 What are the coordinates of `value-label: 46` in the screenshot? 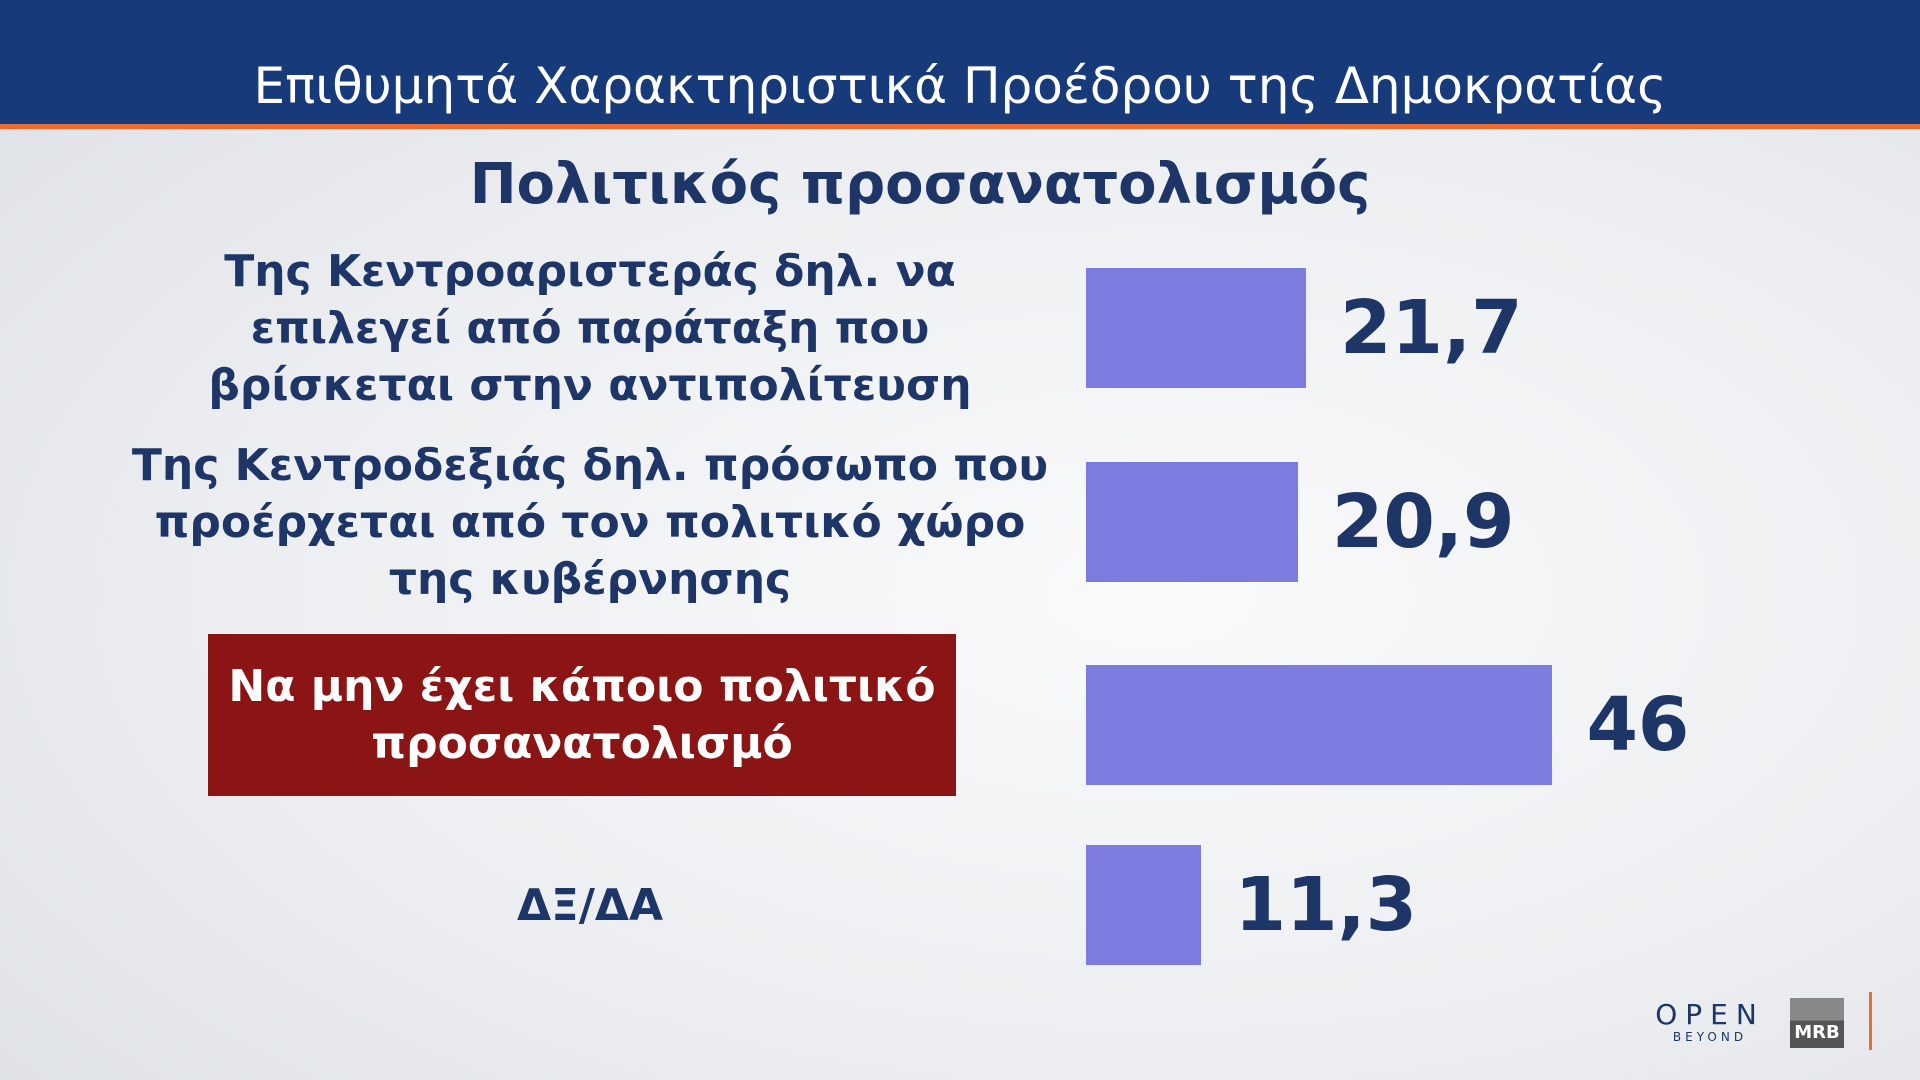 It's located at (1638, 725).